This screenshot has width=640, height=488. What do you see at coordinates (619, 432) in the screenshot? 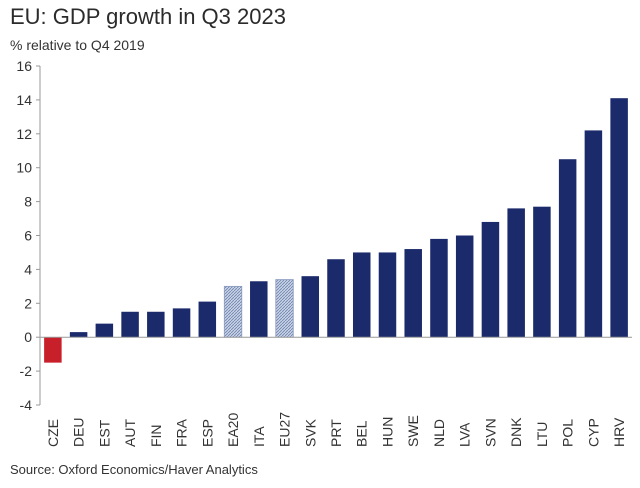
I see `x-tick-label: HRV` at bounding box center [619, 432].